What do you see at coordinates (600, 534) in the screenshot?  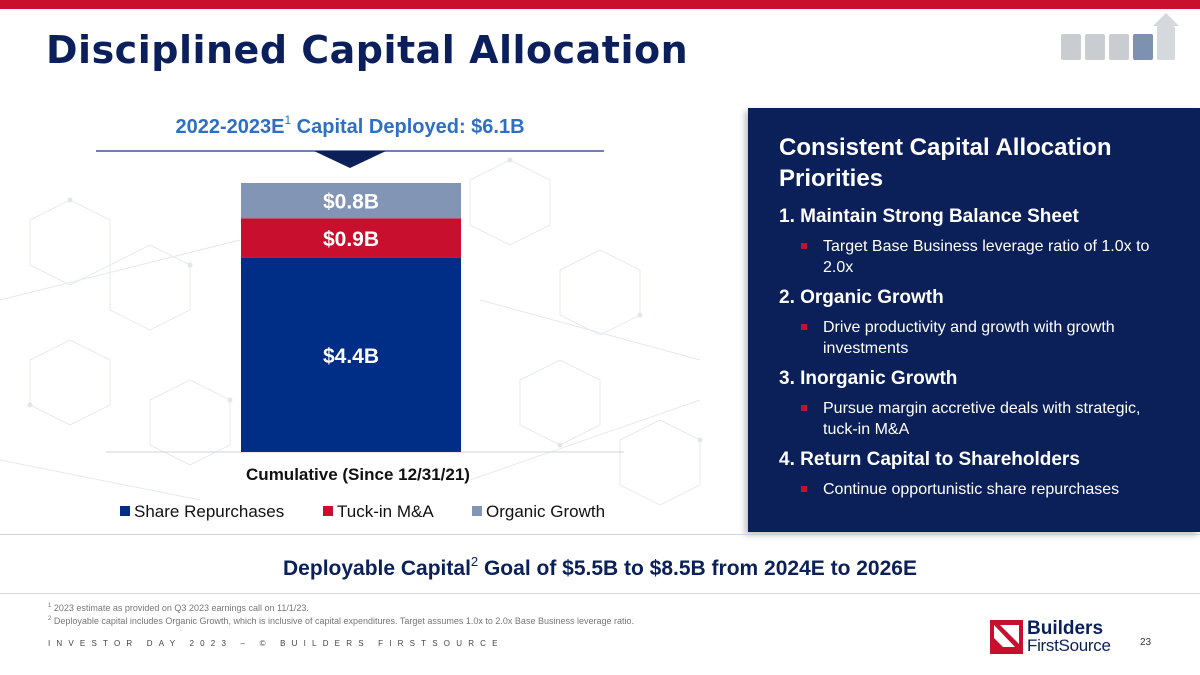 I see `goal-top-divider` at bounding box center [600, 534].